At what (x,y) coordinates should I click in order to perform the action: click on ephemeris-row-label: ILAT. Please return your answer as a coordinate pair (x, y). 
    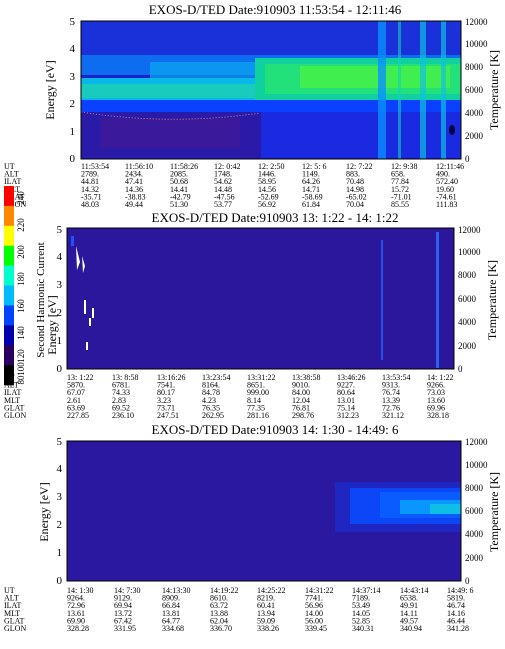
    Looking at the image, I should click on (12, 605).